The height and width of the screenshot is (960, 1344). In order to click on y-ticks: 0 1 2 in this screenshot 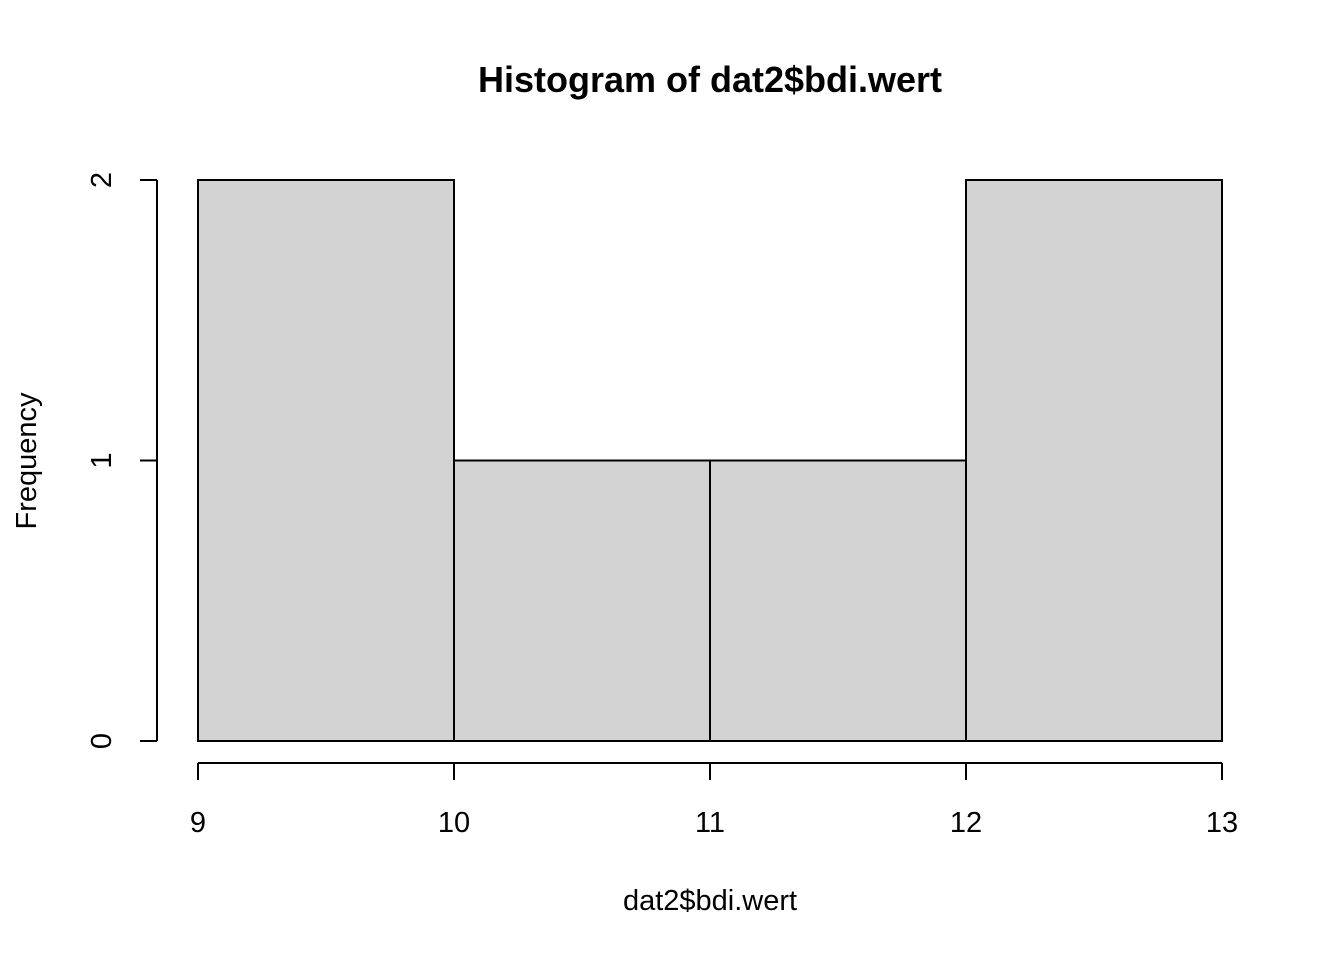, I will do `click(121, 460)`.